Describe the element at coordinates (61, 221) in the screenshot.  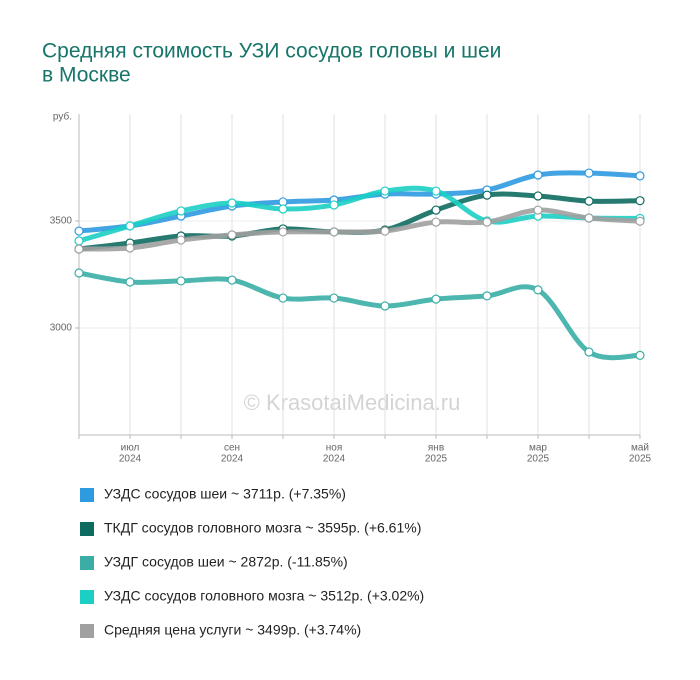
I see `y-tick-label: 3500` at that location.